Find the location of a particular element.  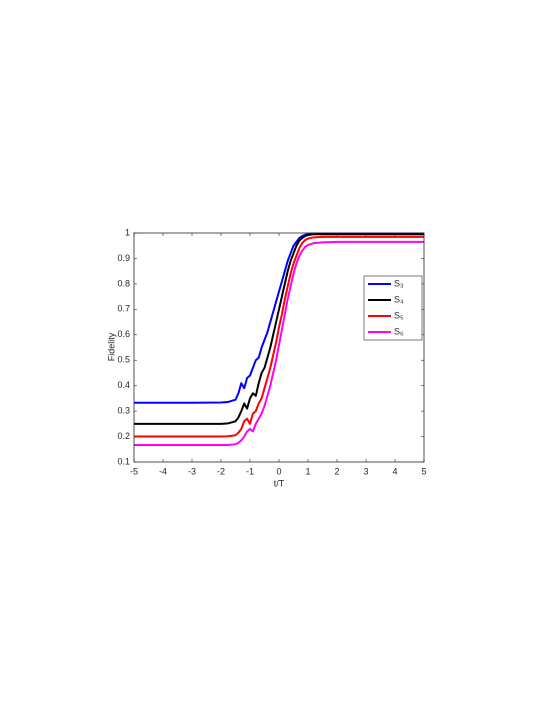

legend-label: S₃ is located at coordinates (399, 283).